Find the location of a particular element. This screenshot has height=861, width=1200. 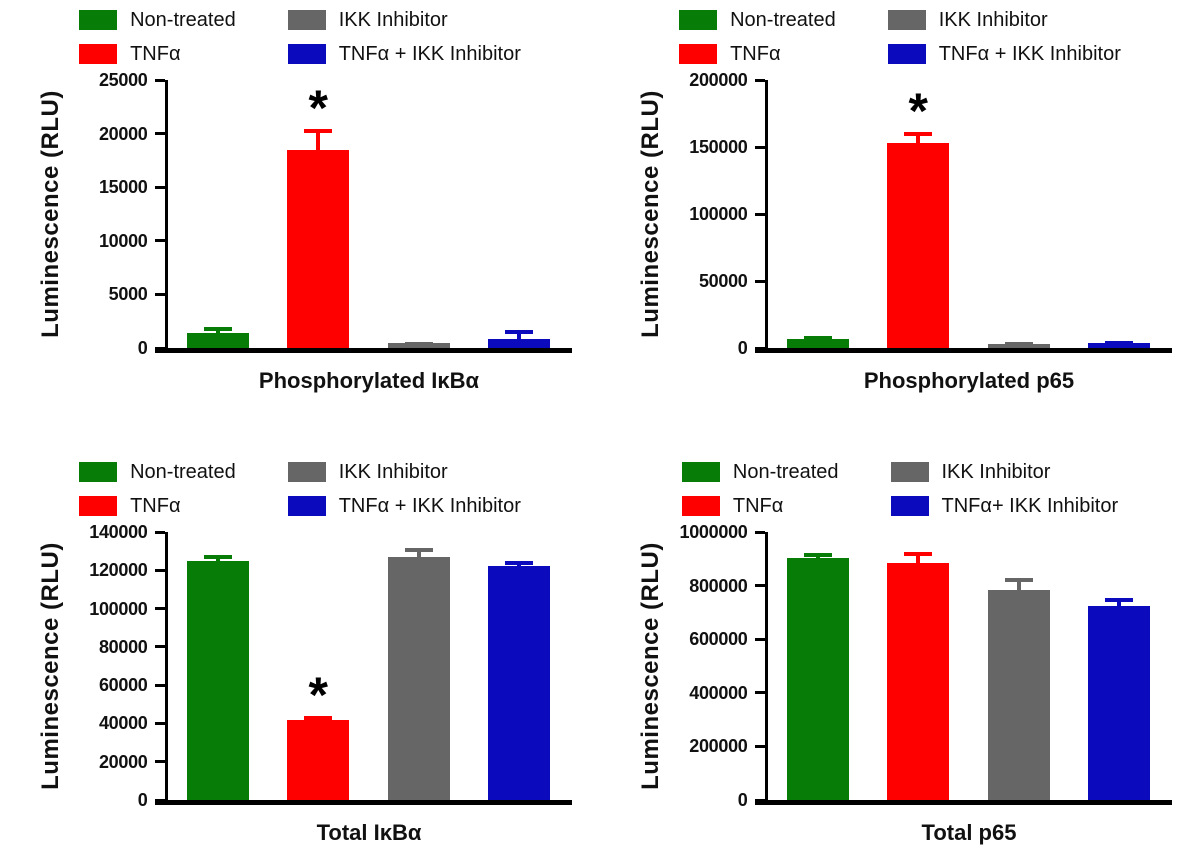

y-tick-label: 0 is located at coordinates (742, 348).